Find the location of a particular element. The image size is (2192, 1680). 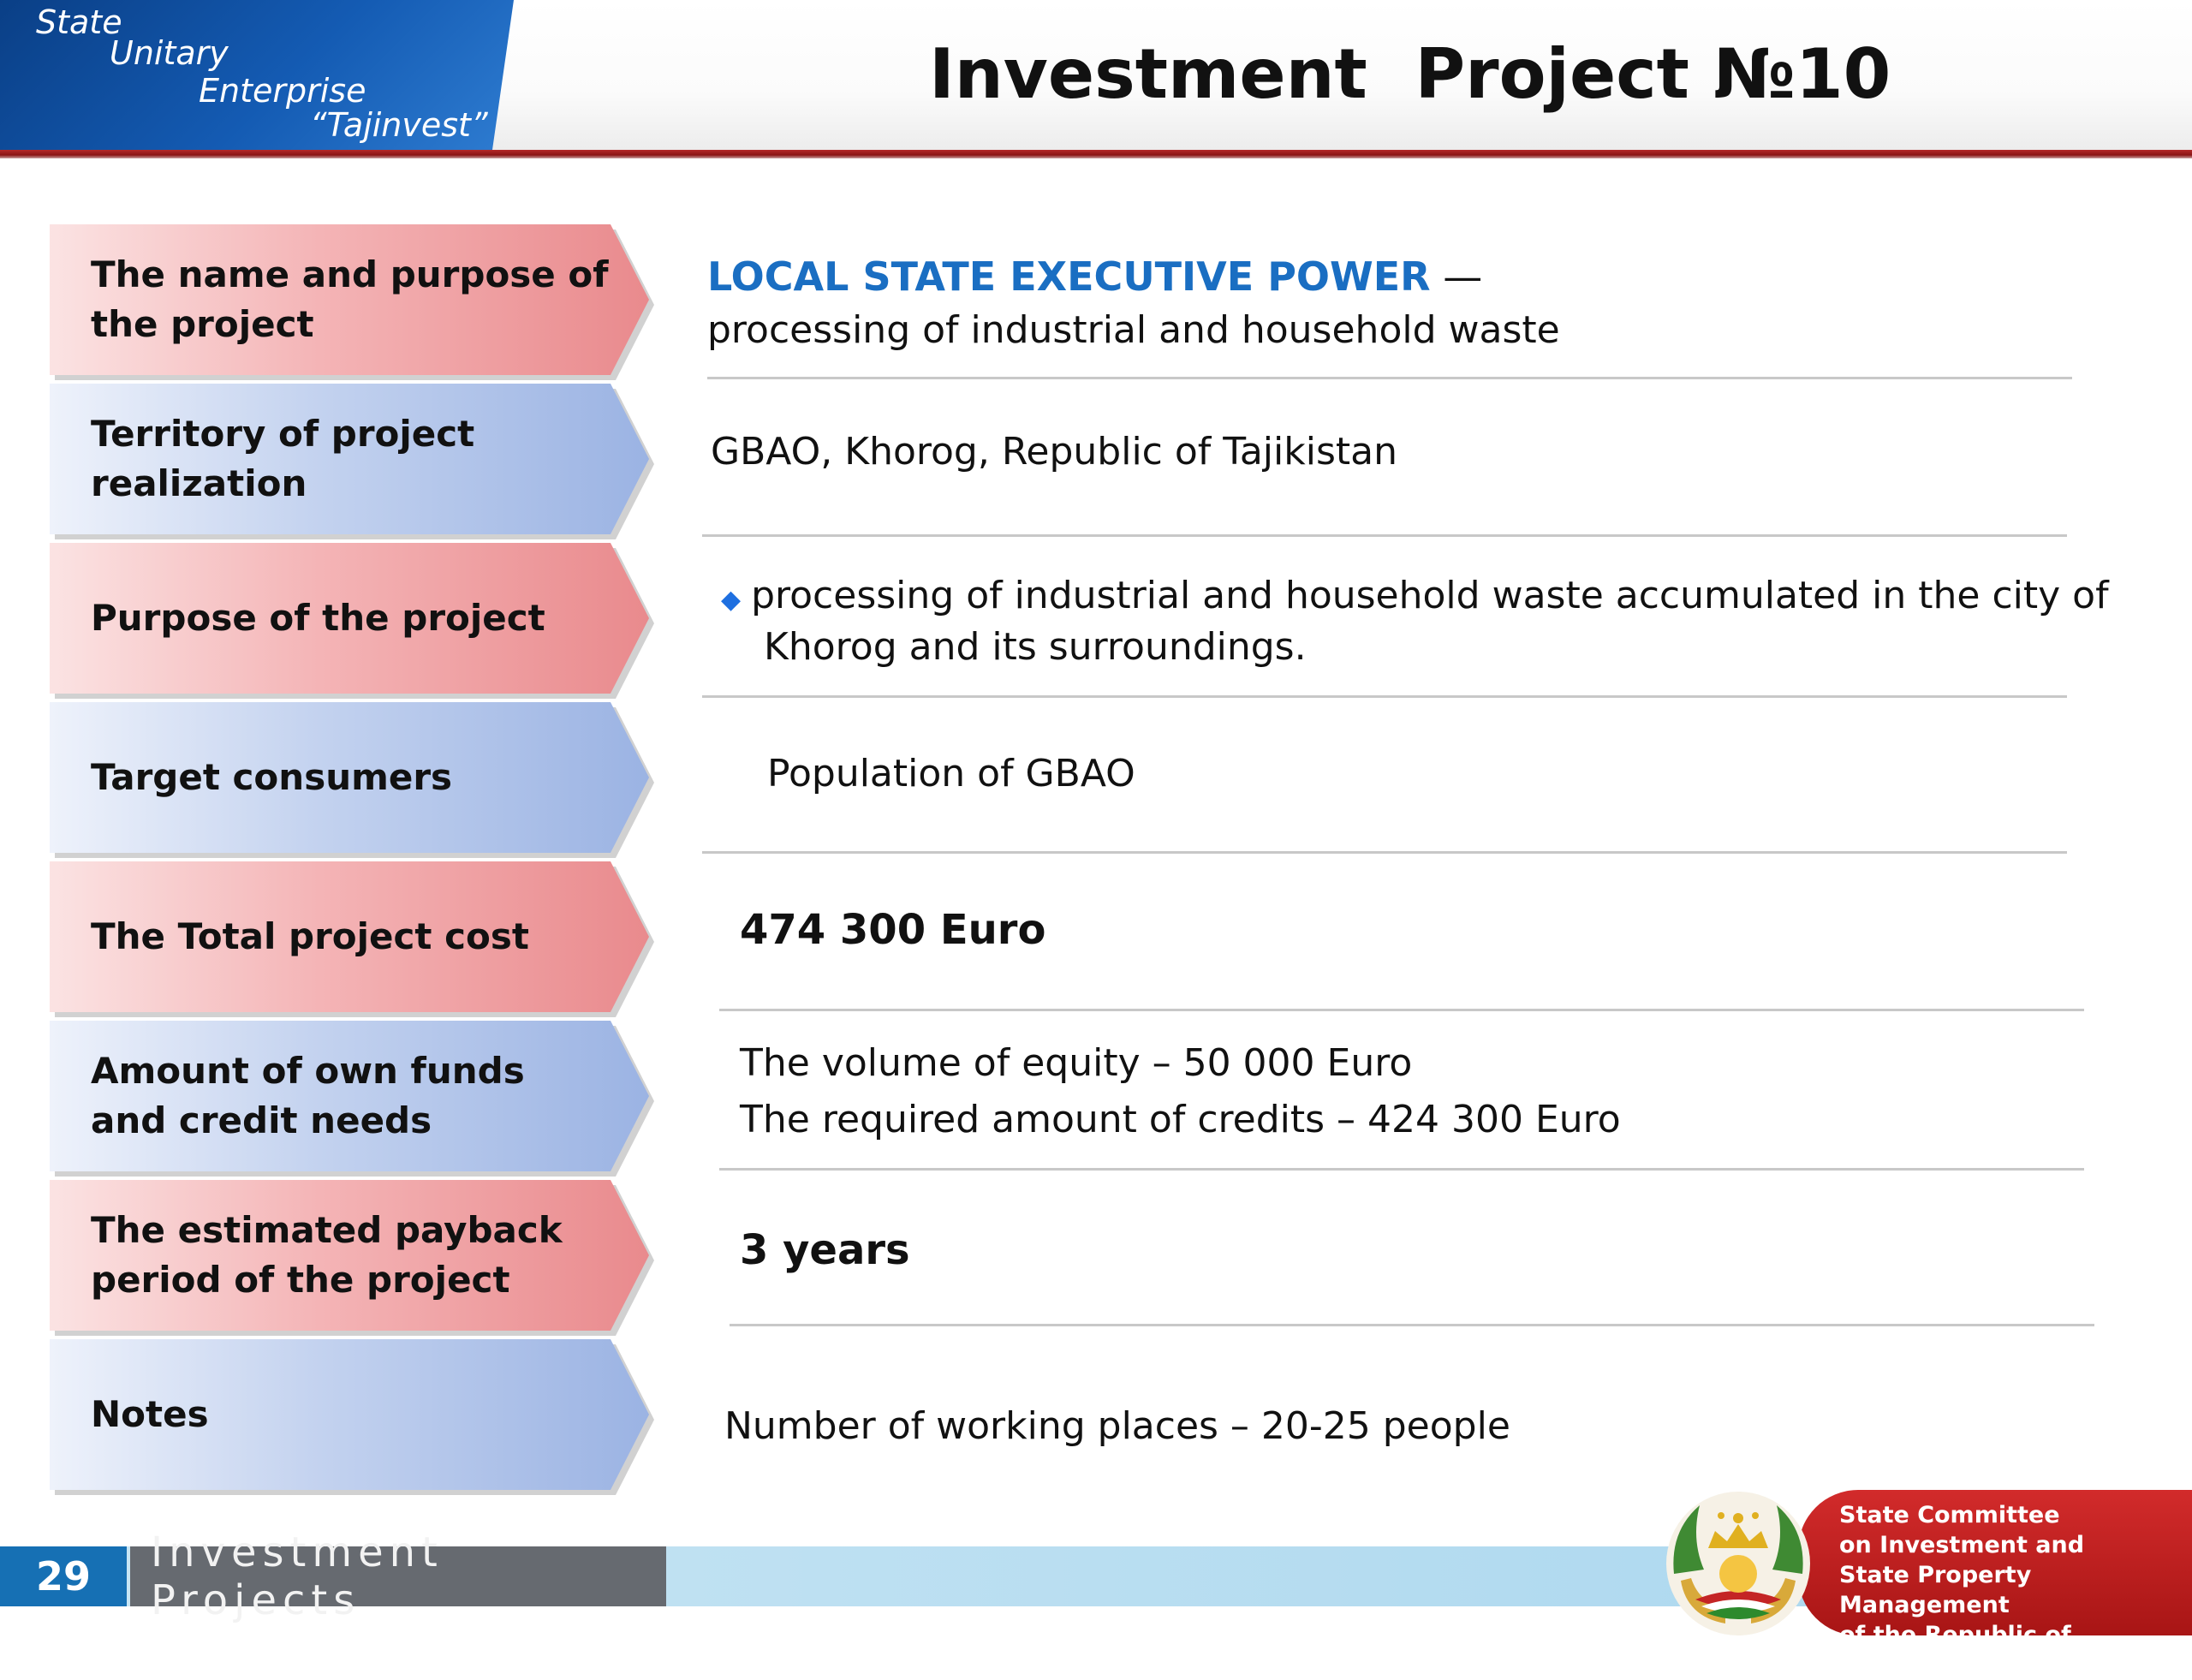

label-territory: Territory of project realization is located at coordinates (349, 459).